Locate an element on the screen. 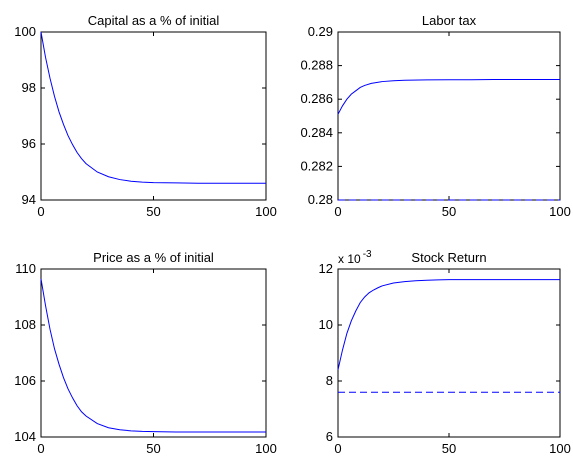  y-tick-label: 0.282 is located at coordinates (316, 165).